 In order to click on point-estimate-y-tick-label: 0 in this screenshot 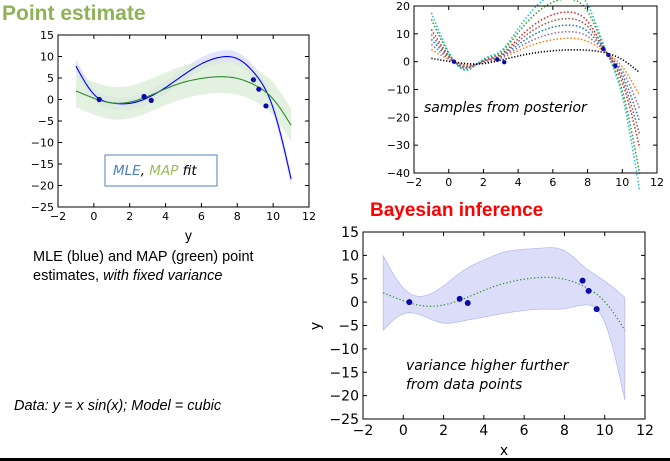, I will do `click(50, 99)`.